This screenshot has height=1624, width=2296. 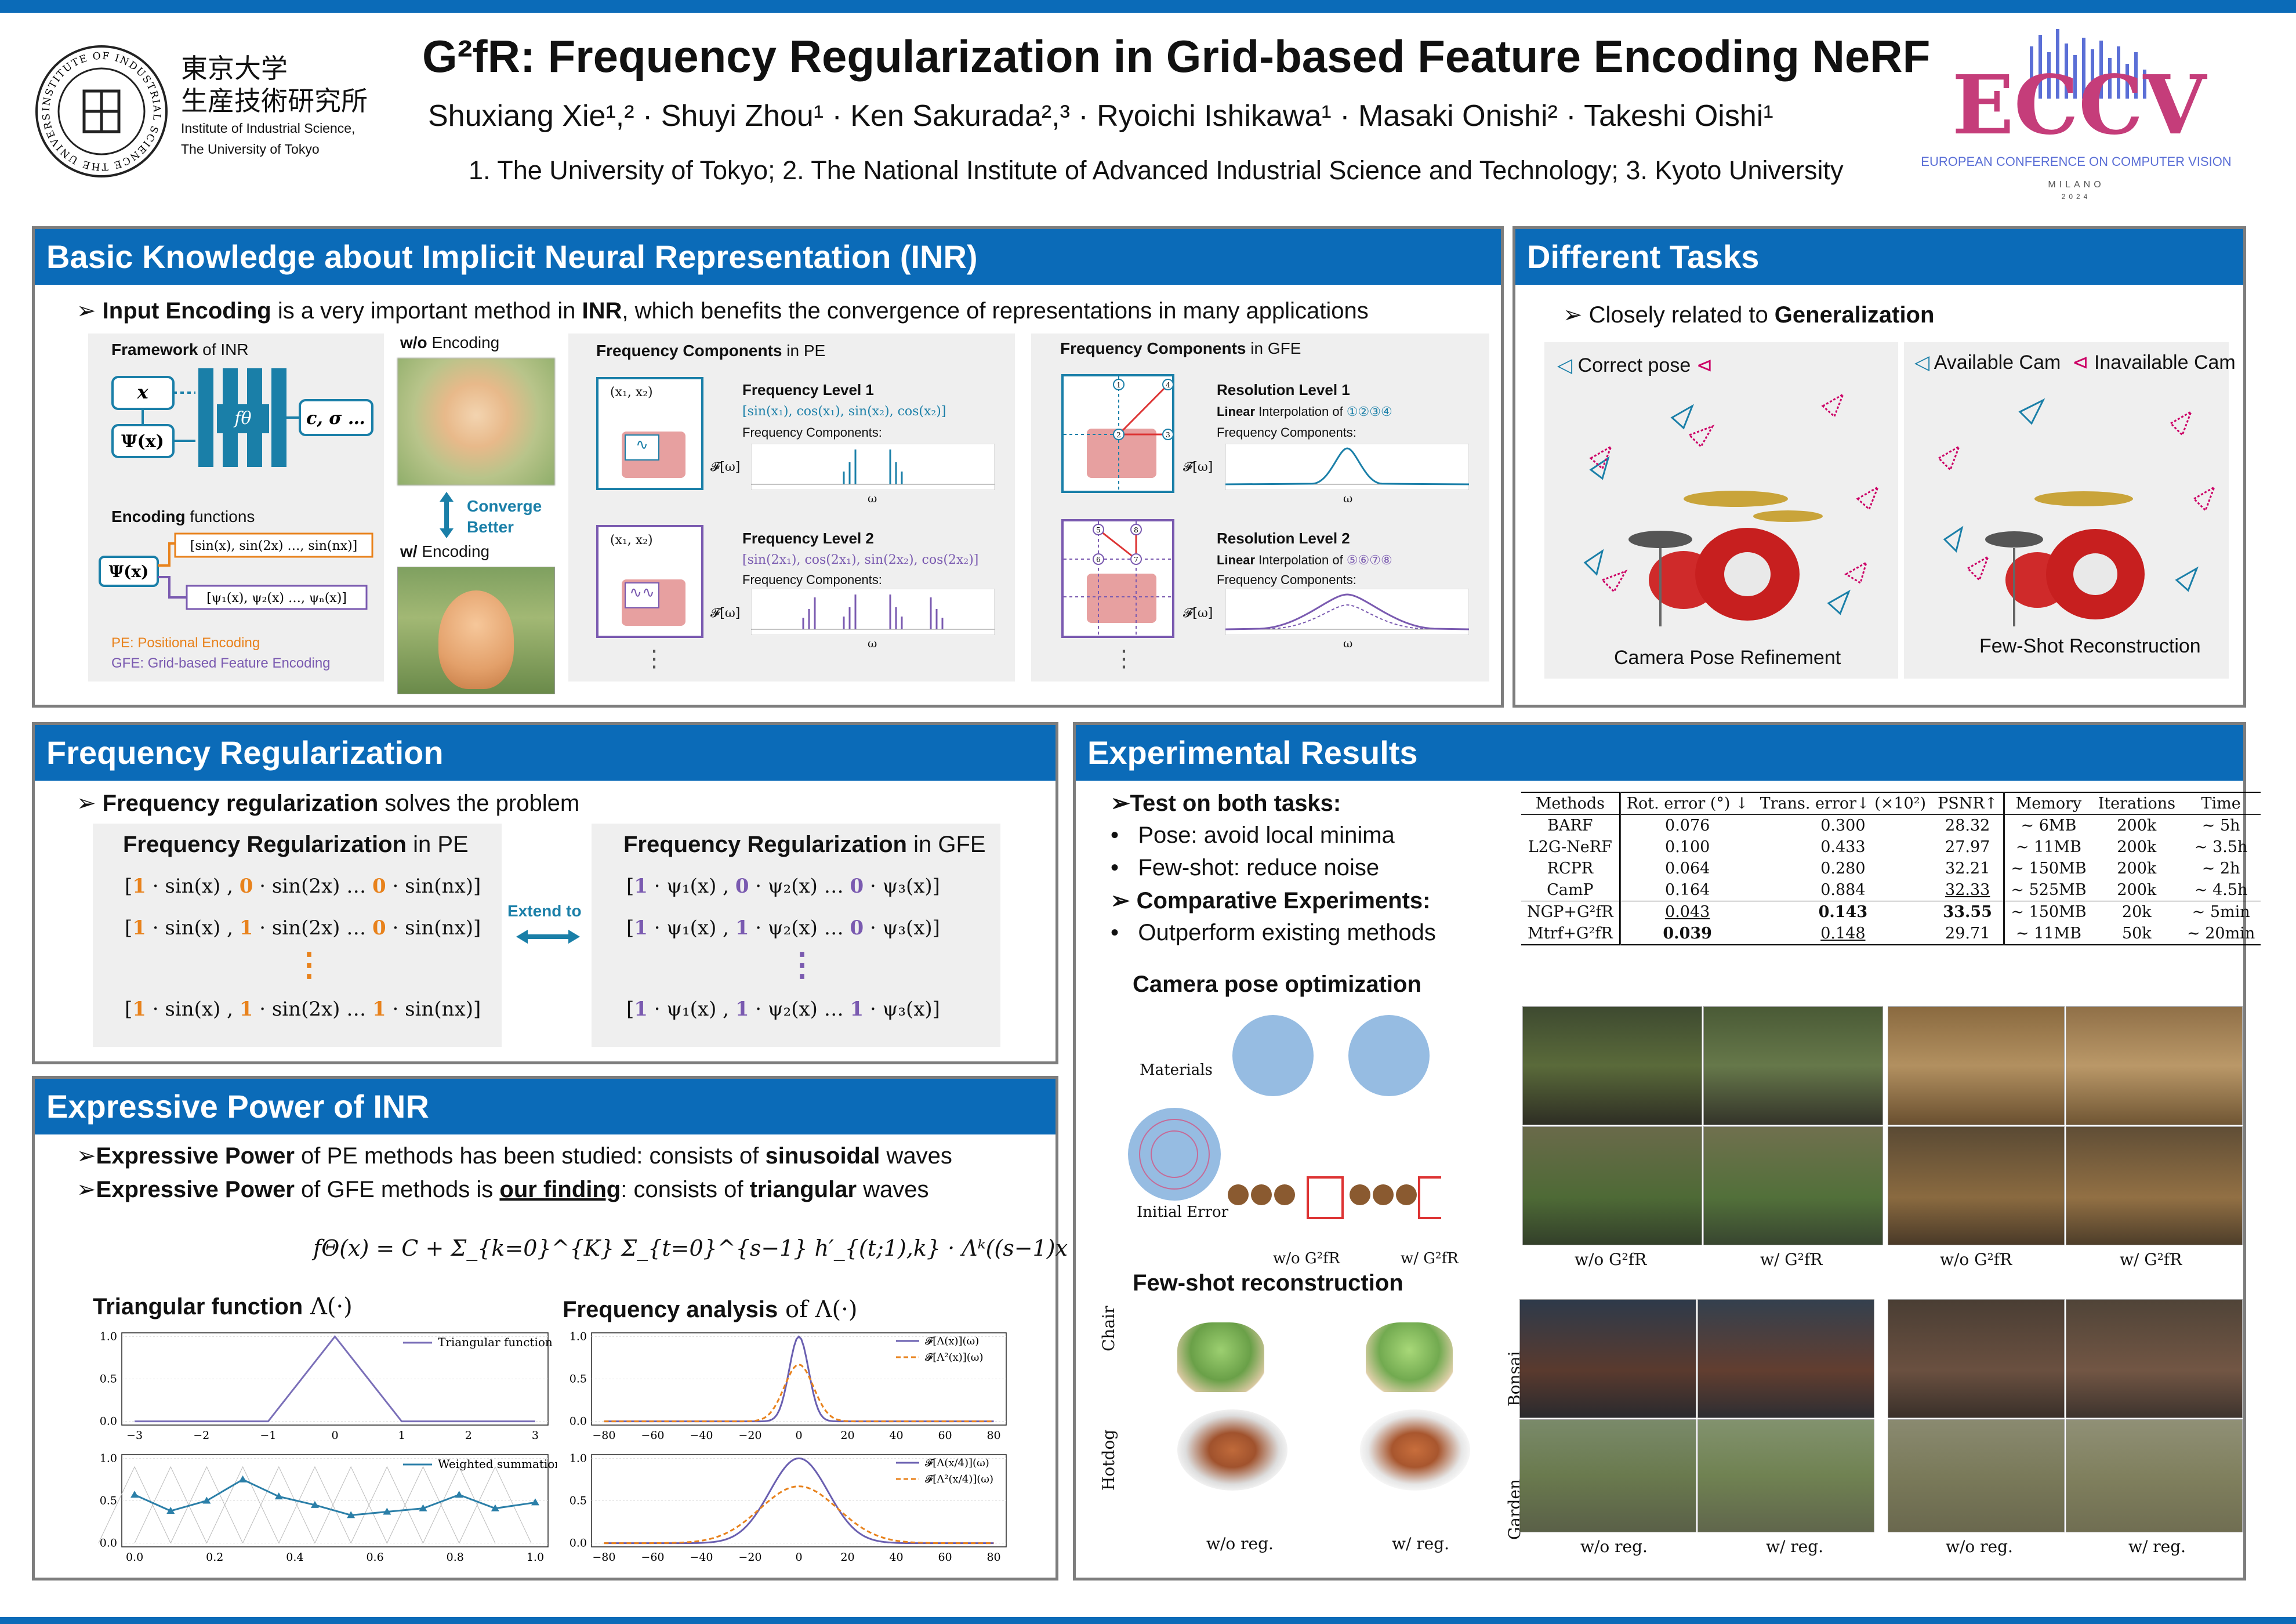 What do you see at coordinates (1168, 435) in the screenshot?
I see `svg-text: 3` at bounding box center [1168, 435].